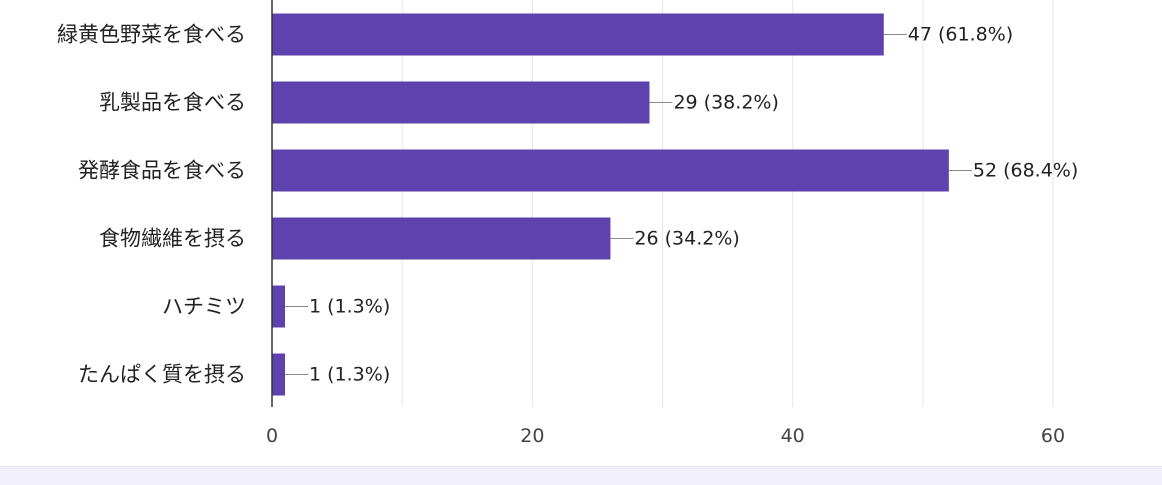  I want to click on category-label: 食物繊維を摂る, so click(172, 239).